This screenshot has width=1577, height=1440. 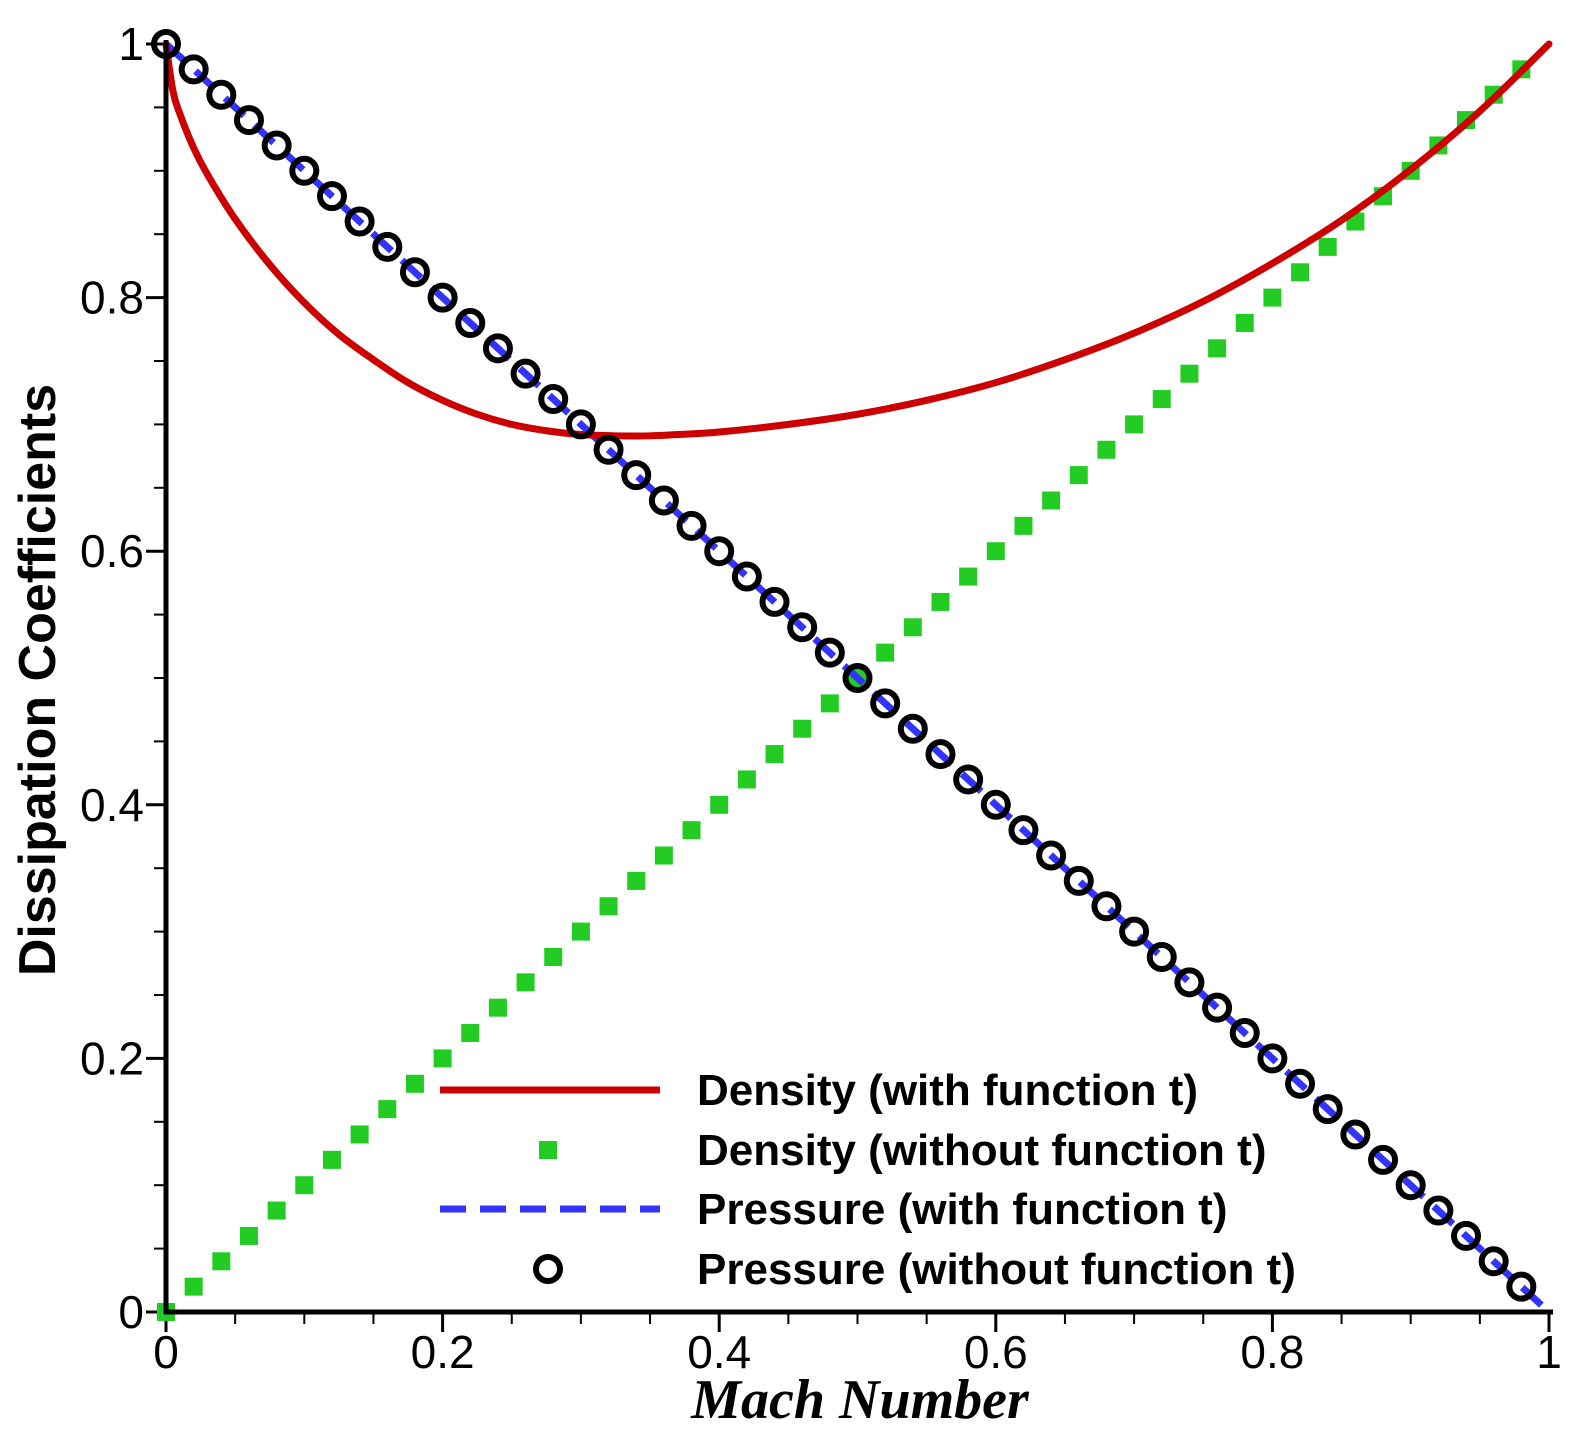 I want to click on y-tick-label: 0.6, so click(x=112, y=551).